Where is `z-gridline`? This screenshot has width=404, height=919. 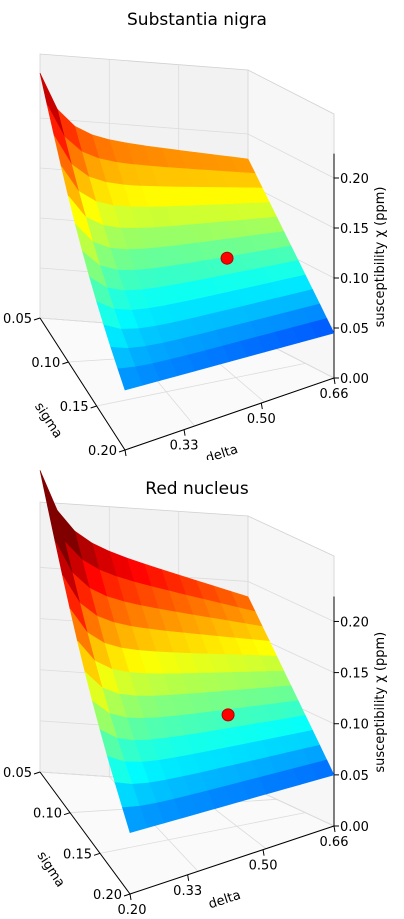
z-gridline is located at coordinates (187, 148).